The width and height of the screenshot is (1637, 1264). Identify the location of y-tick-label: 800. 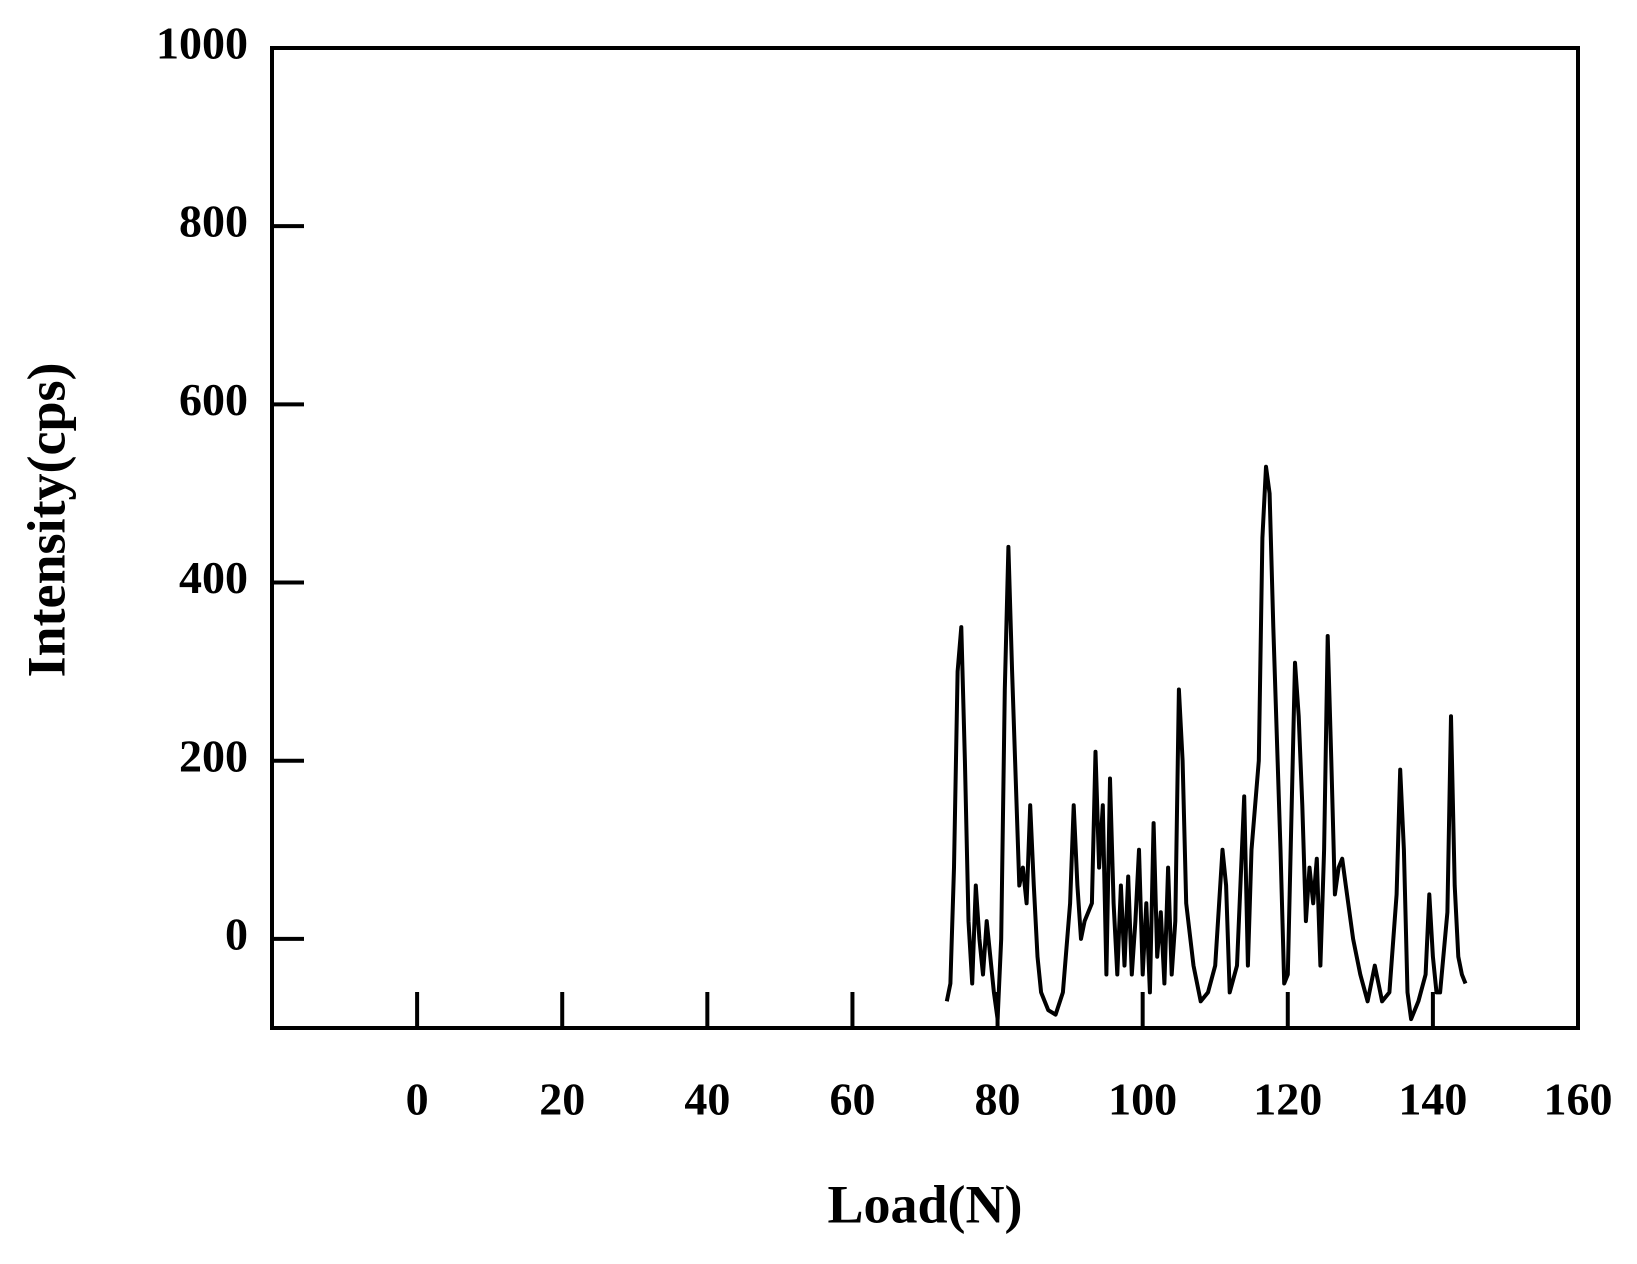
(213, 221).